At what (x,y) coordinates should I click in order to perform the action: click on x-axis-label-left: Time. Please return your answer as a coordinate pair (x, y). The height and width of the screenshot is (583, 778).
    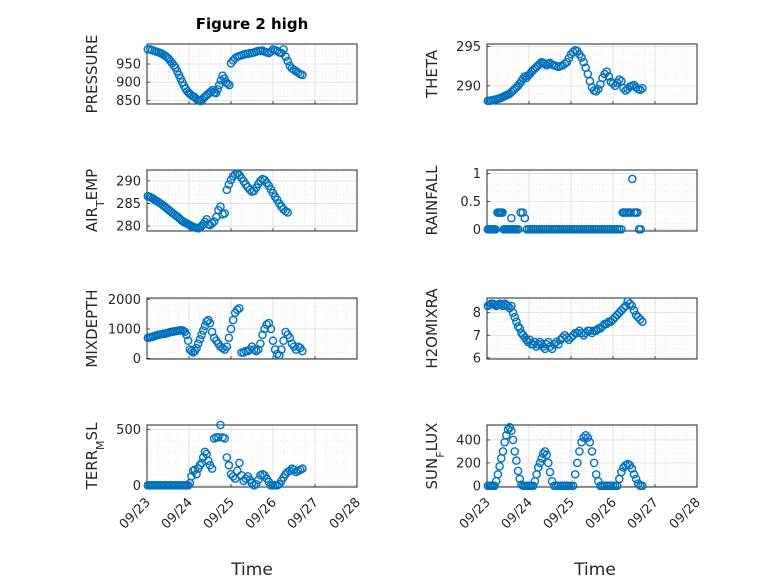
    Looking at the image, I should click on (251, 570).